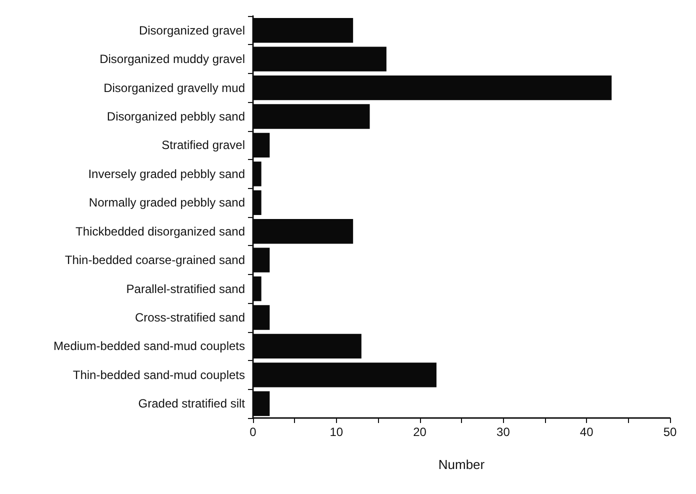  What do you see at coordinates (172, 59) in the screenshot?
I see `y-tick-label: Disorganized muddy gravel` at bounding box center [172, 59].